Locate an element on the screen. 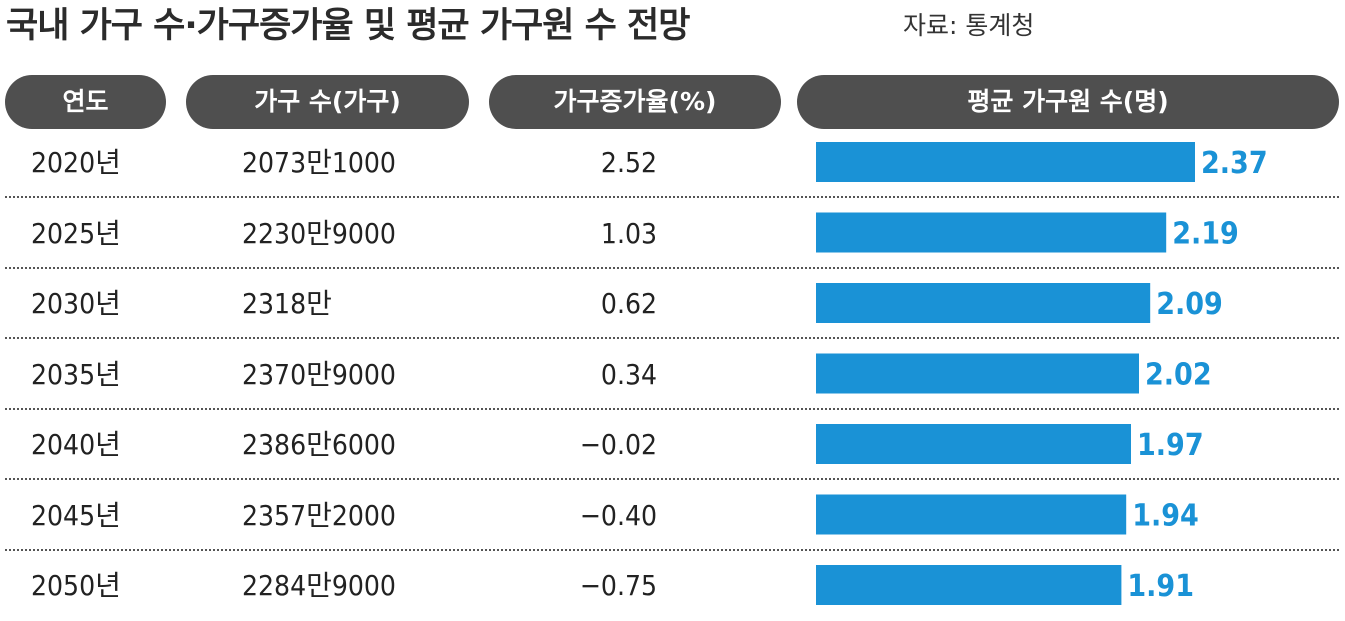 Image resolution: width=1345 pixels, height=621 pixels. table-row: 2025년 2230만9000 1.03 is located at coordinates (672, 235).